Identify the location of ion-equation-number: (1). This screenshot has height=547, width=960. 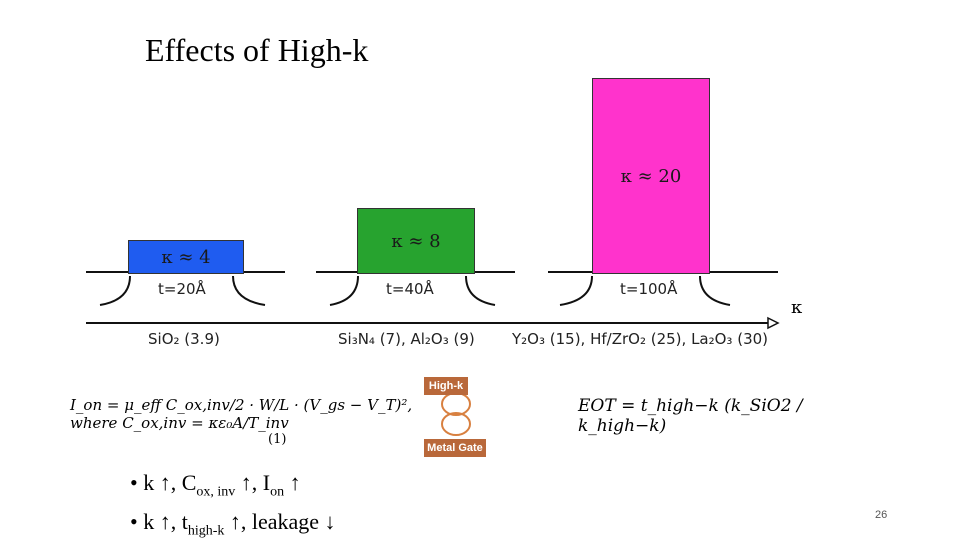
(277, 439).